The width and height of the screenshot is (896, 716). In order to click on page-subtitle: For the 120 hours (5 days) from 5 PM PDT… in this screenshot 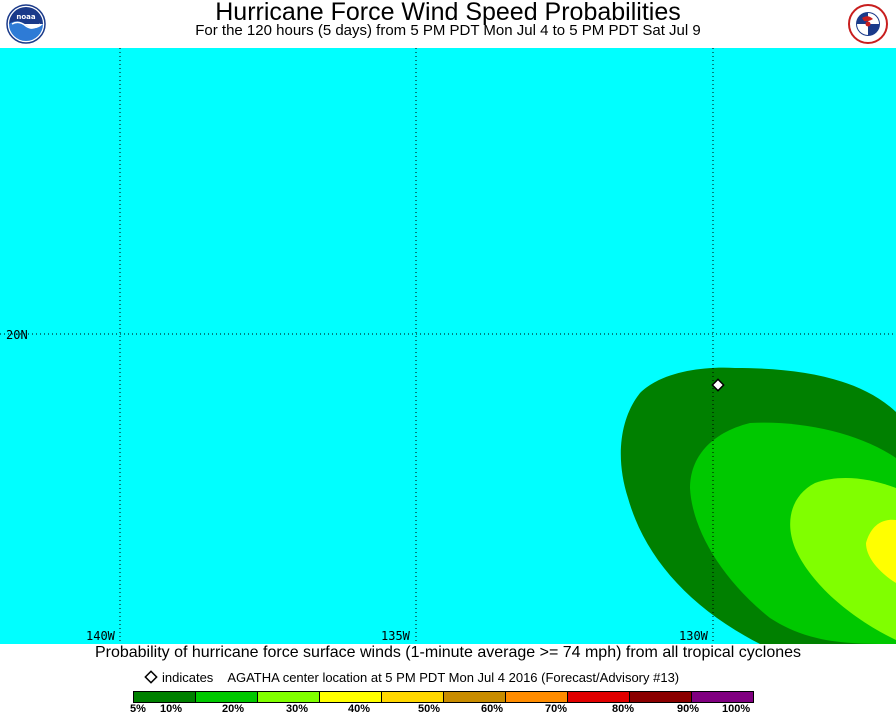, I will do `click(448, 30)`.